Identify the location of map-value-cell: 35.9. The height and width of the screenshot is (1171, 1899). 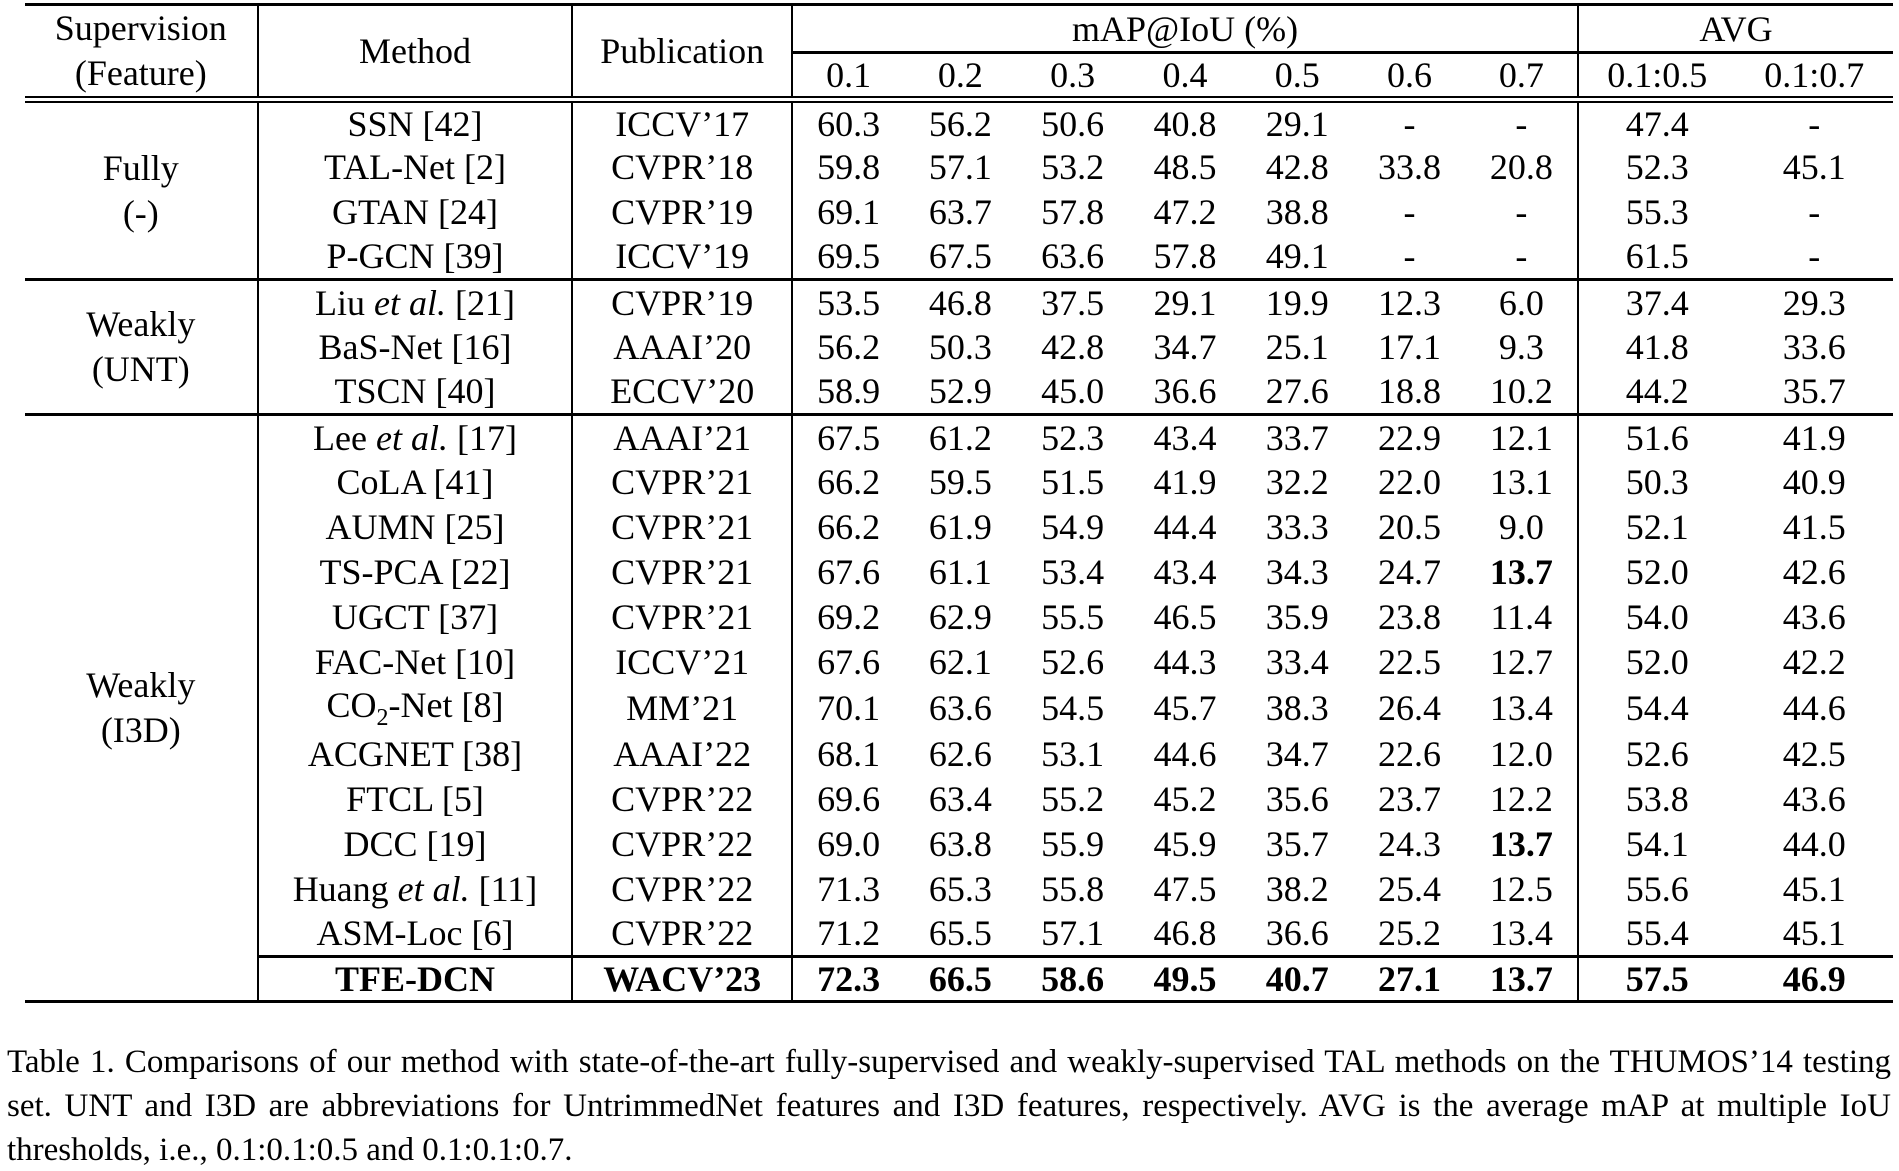
(1297, 616).